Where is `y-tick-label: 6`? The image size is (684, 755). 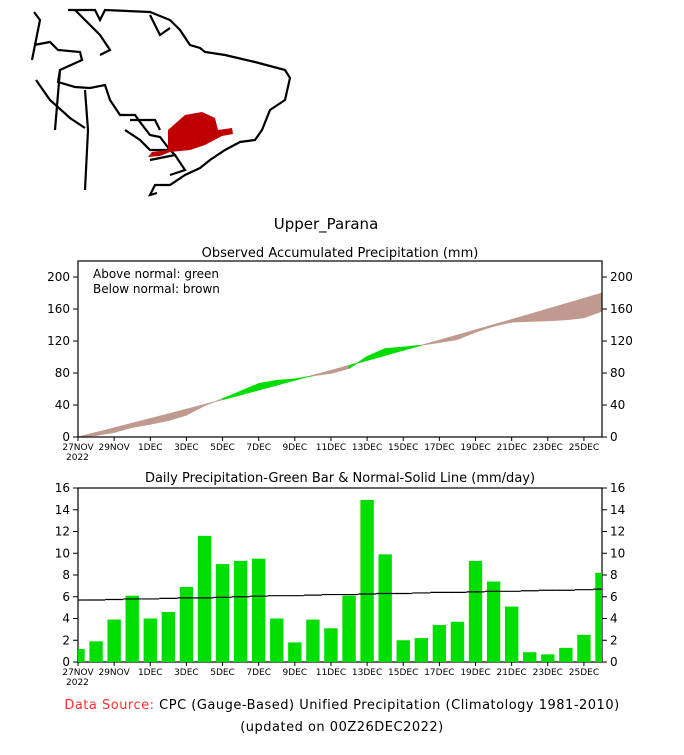
y-tick-label: 6 is located at coordinates (66, 597).